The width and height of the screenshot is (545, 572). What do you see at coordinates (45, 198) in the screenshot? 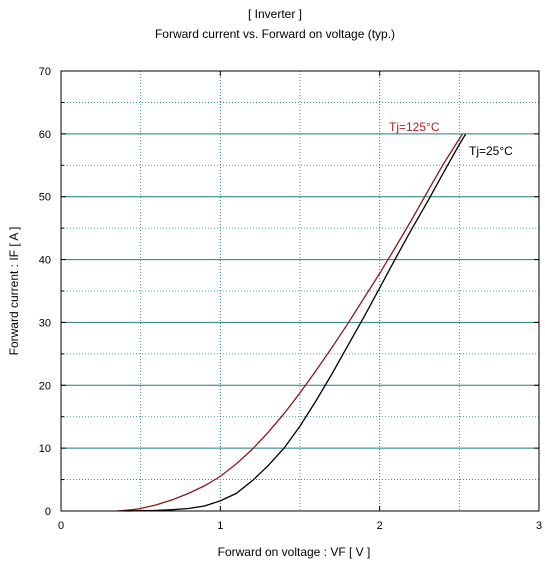
I see `y-tick-label: 50` at bounding box center [45, 198].